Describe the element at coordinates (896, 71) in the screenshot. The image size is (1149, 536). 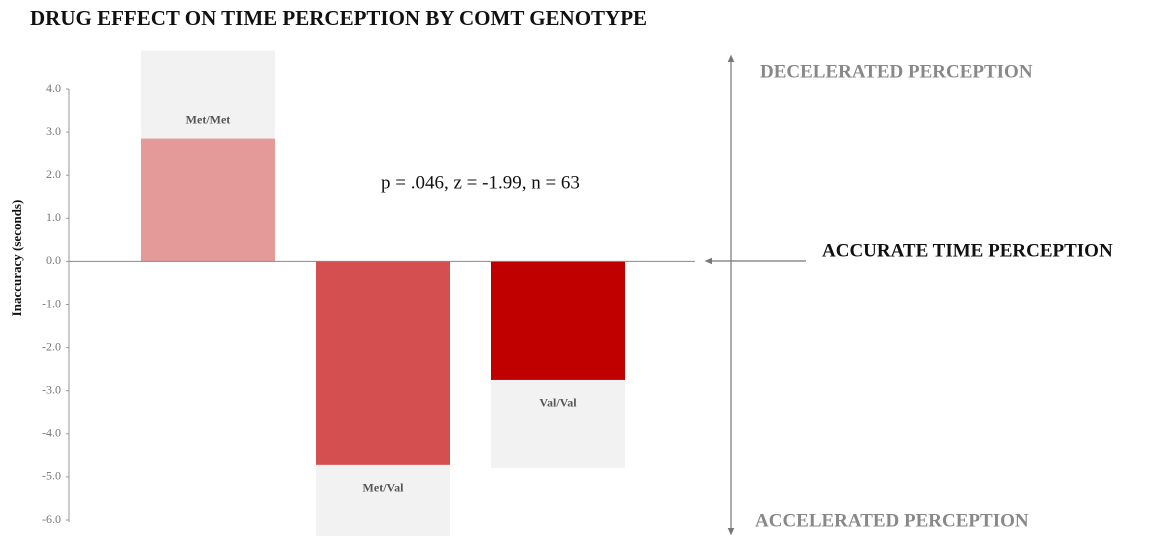
I see `annotation-top: DECELERATED PERCEPTION` at that location.